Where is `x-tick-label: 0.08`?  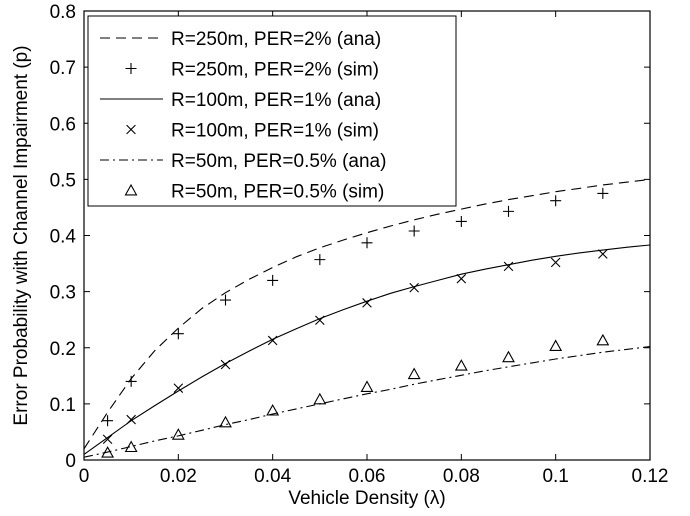
x-tick-label: 0.08 is located at coordinates (461, 476).